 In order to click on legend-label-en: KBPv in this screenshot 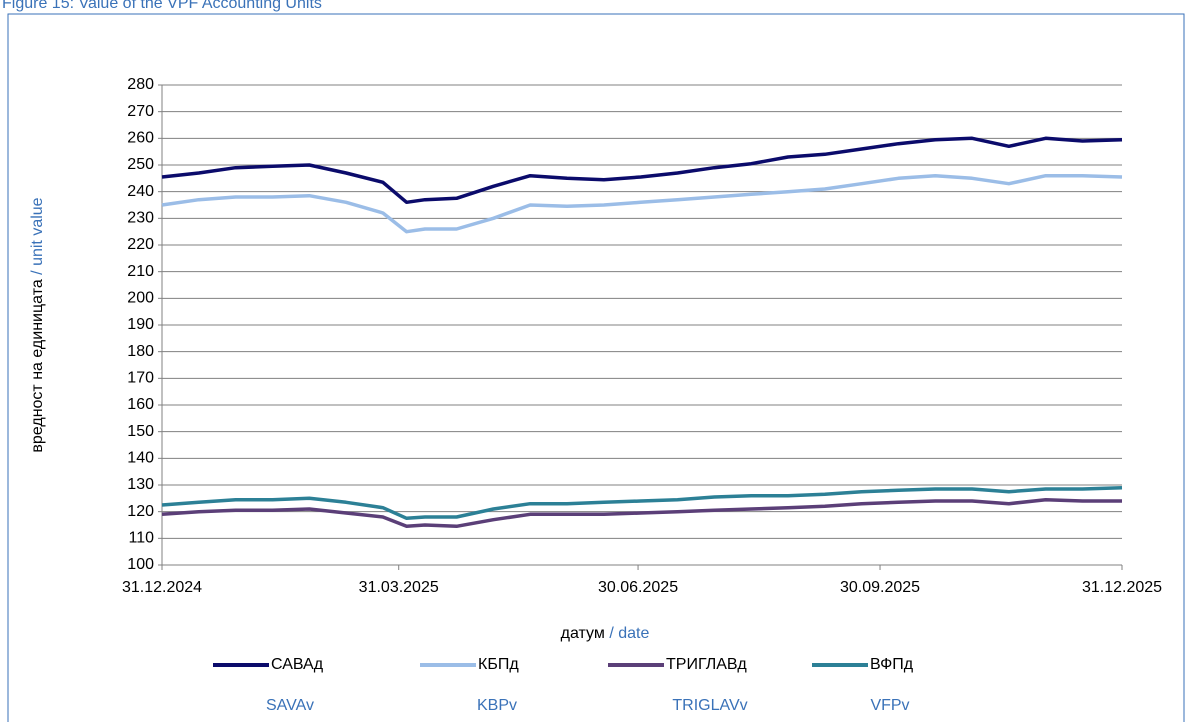, I will do `click(497, 705)`.